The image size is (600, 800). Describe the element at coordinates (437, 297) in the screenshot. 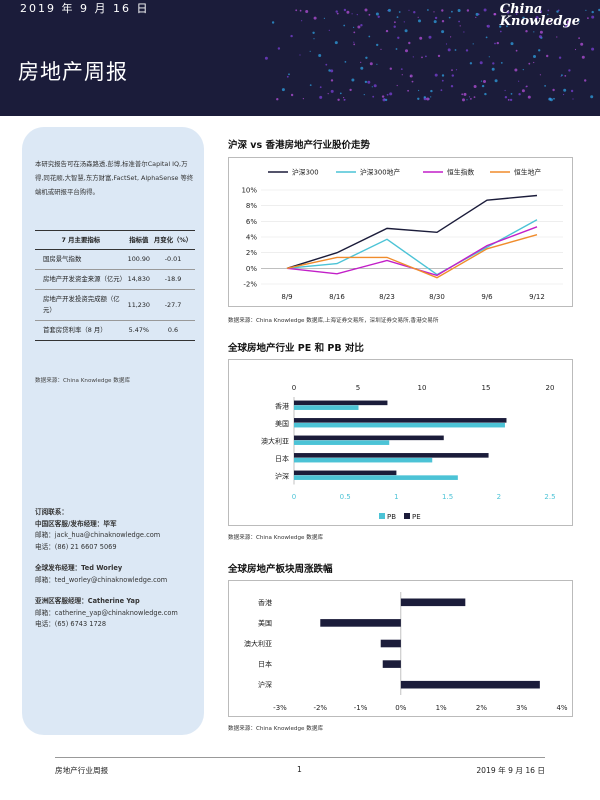

I see `x-tick-label: 8/30` at that location.